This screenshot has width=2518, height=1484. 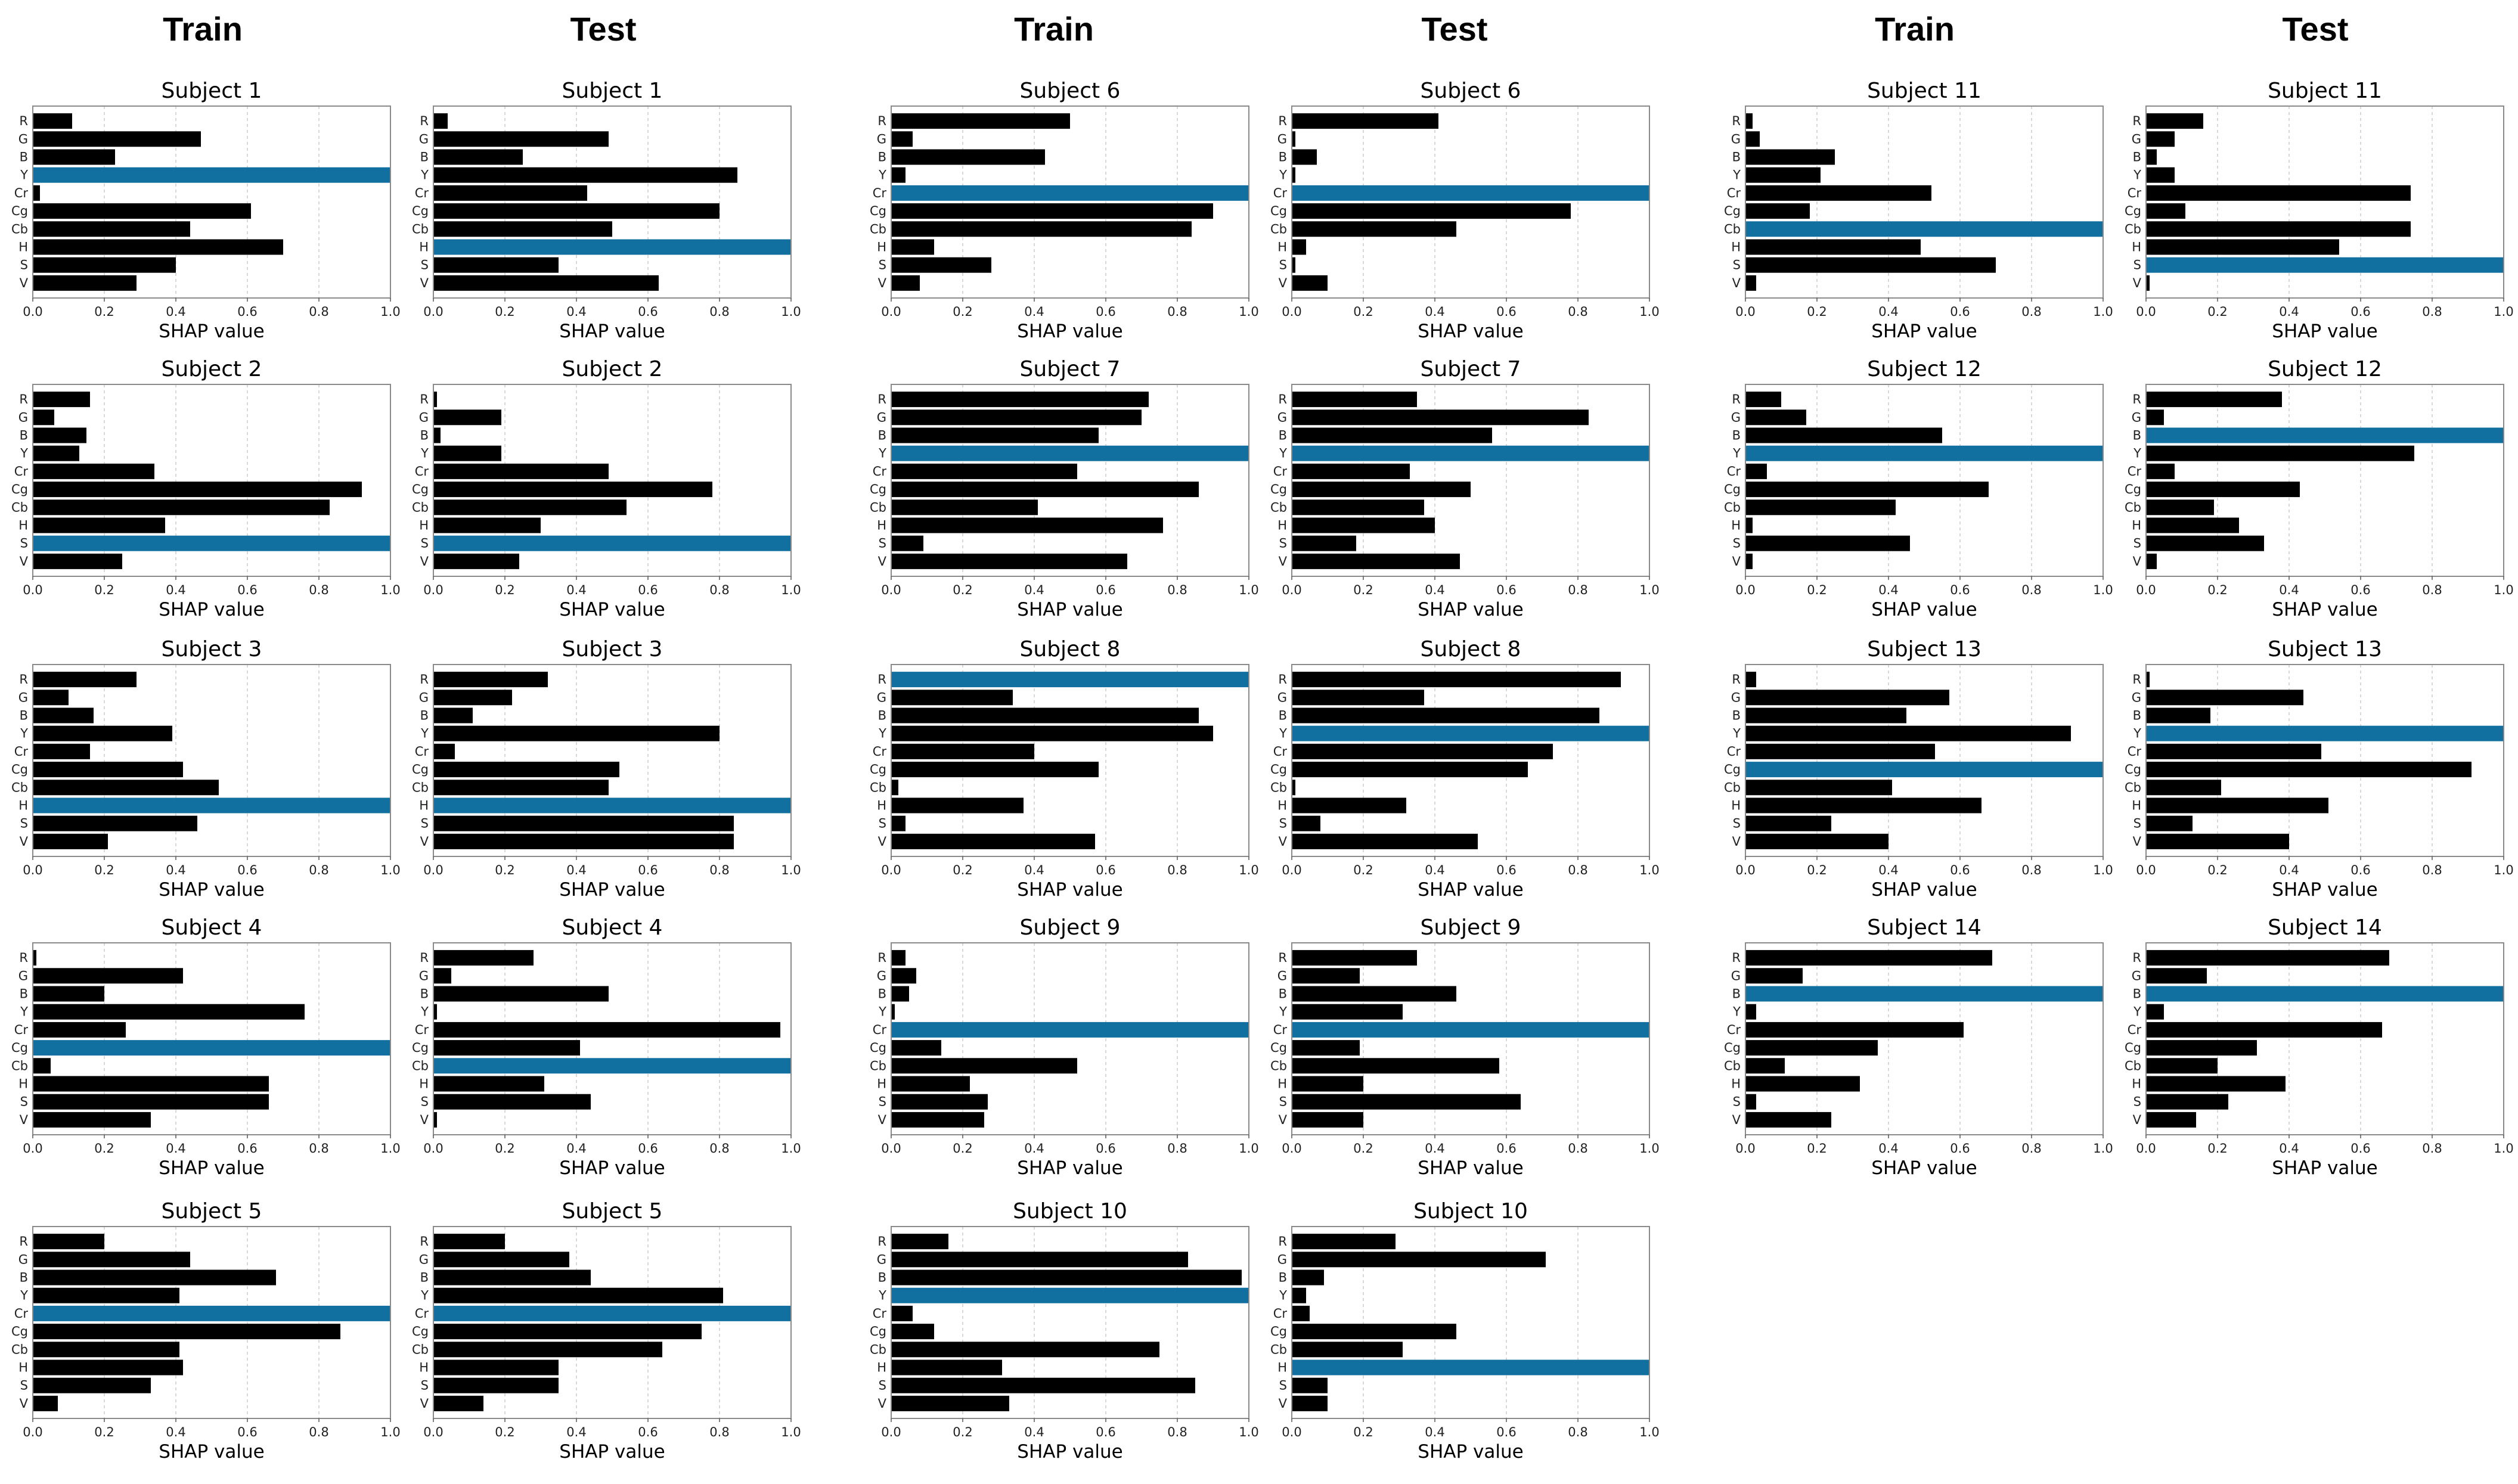 What do you see at coordinates (1471, 649) in the screenshot?
I see `panel-title: Subject 8` at bounding box center [1471, 649].